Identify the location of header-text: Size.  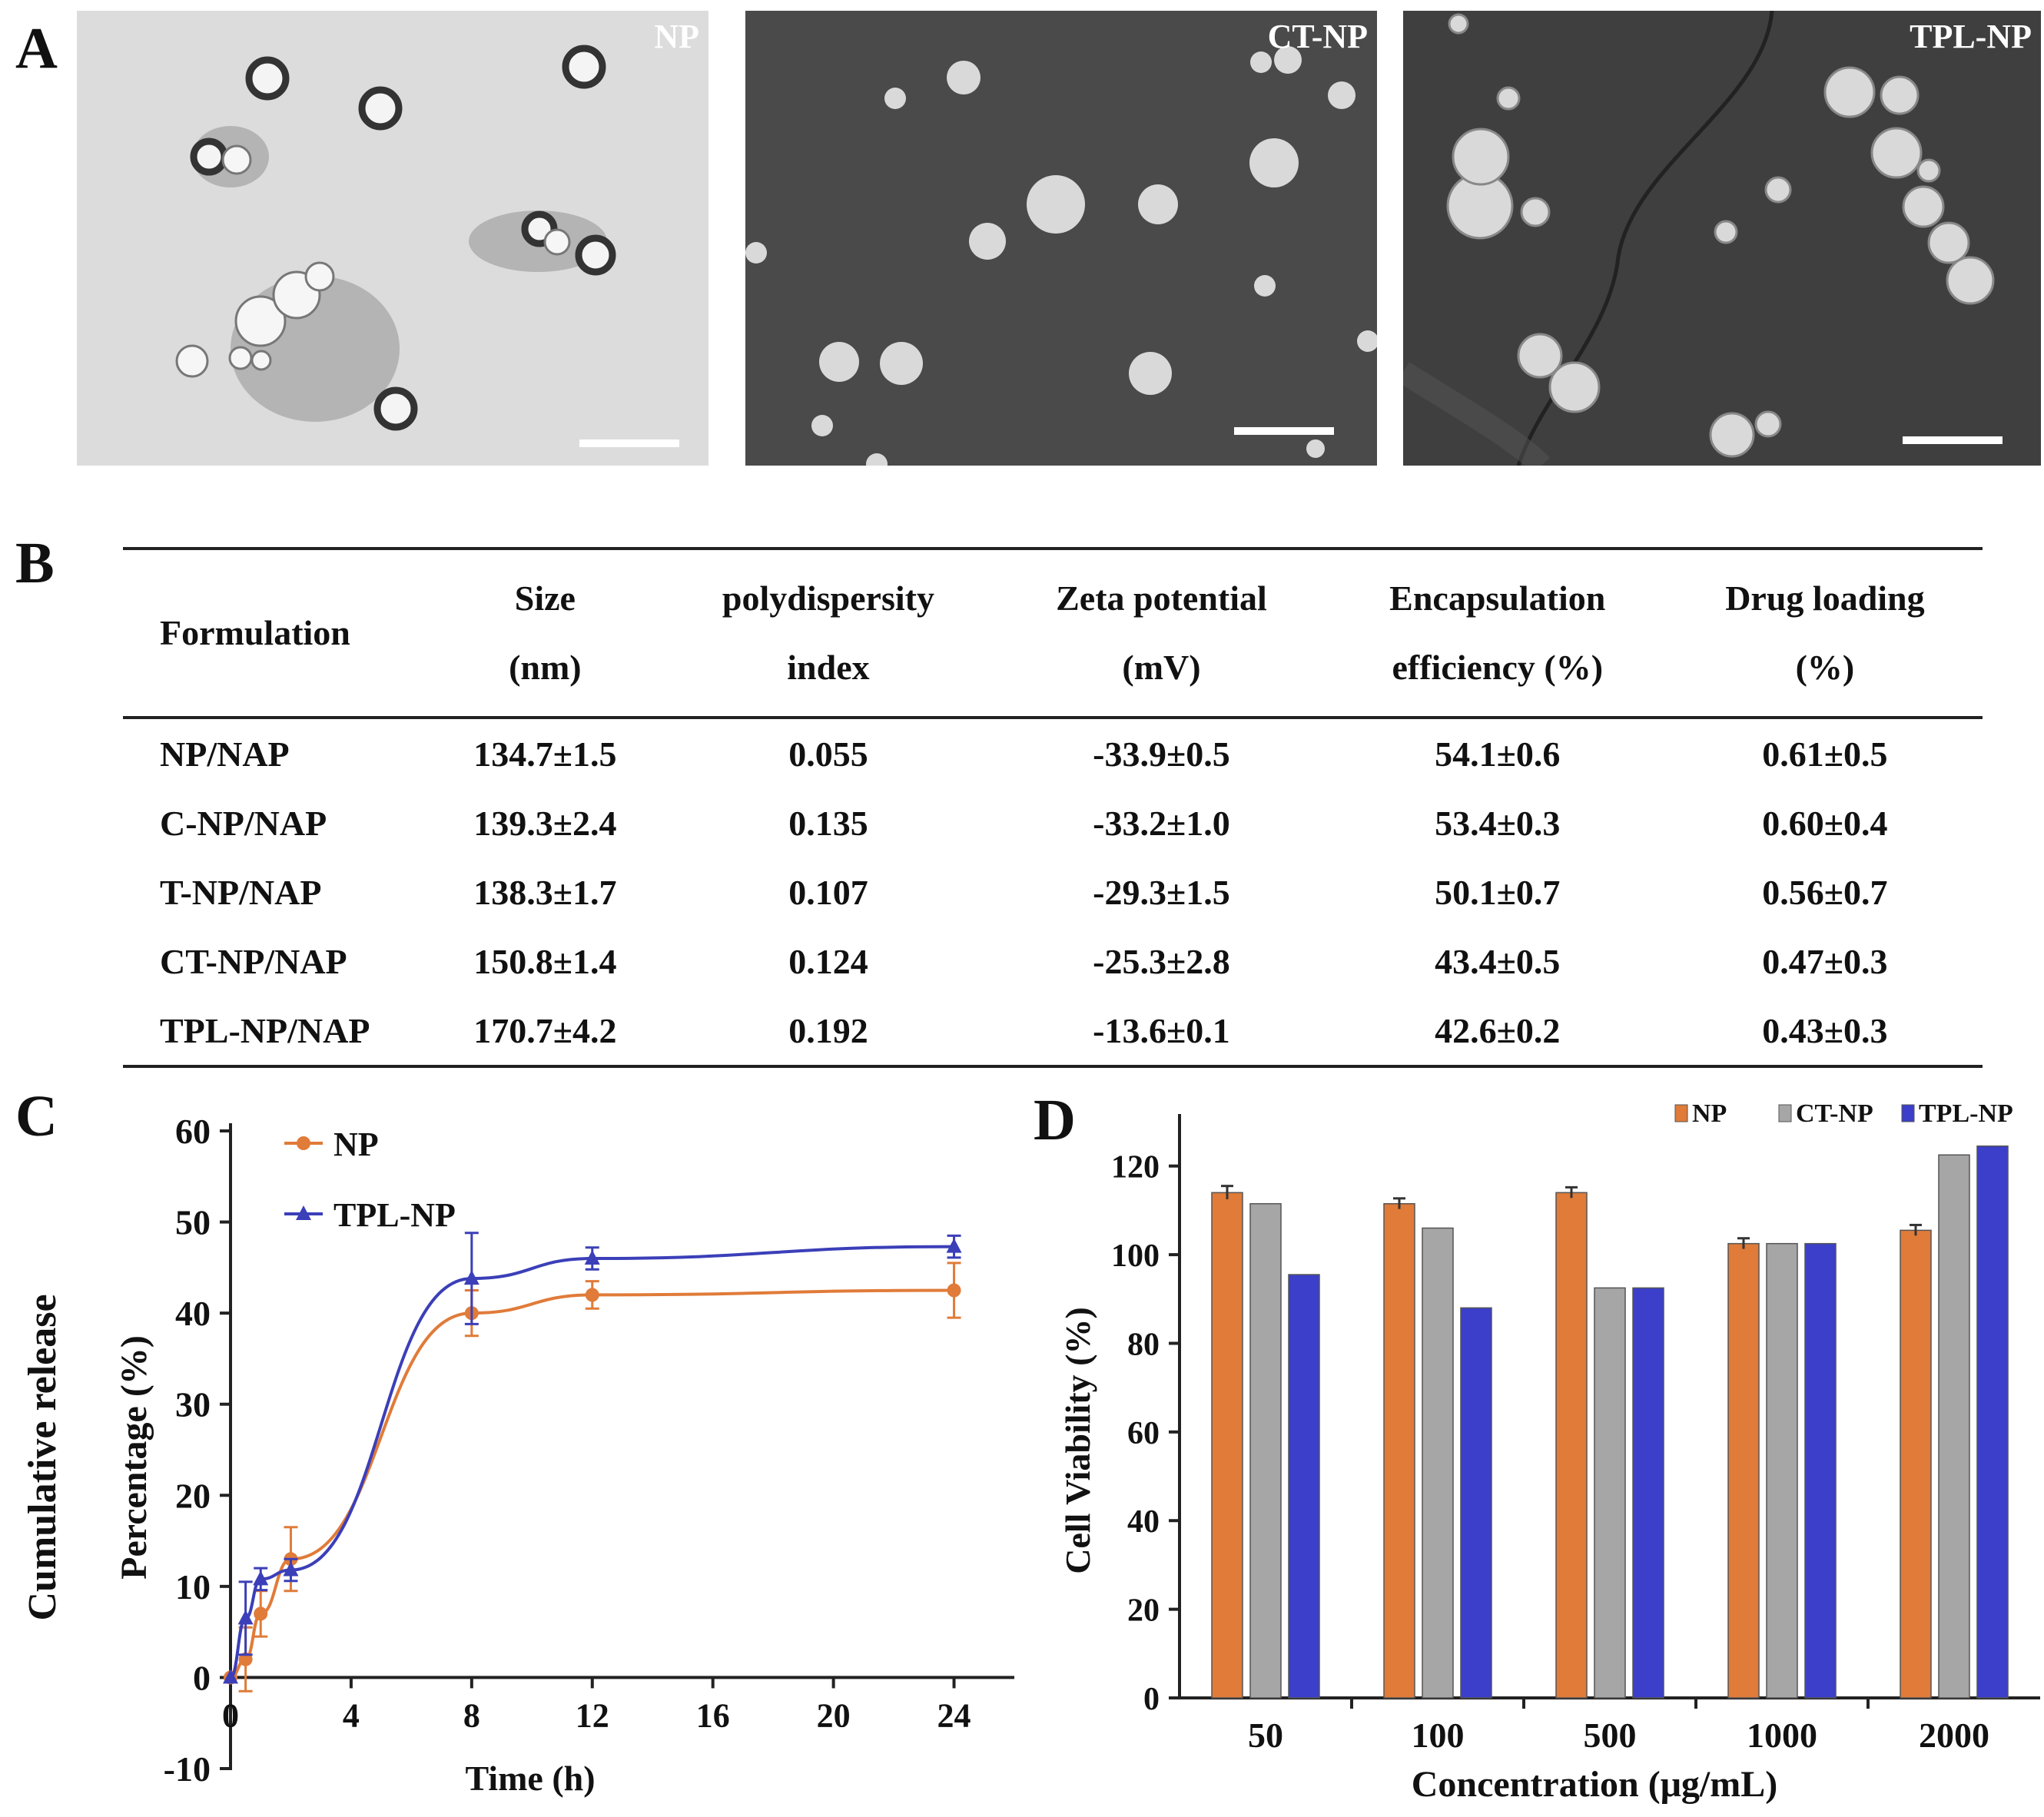
(545, 598).